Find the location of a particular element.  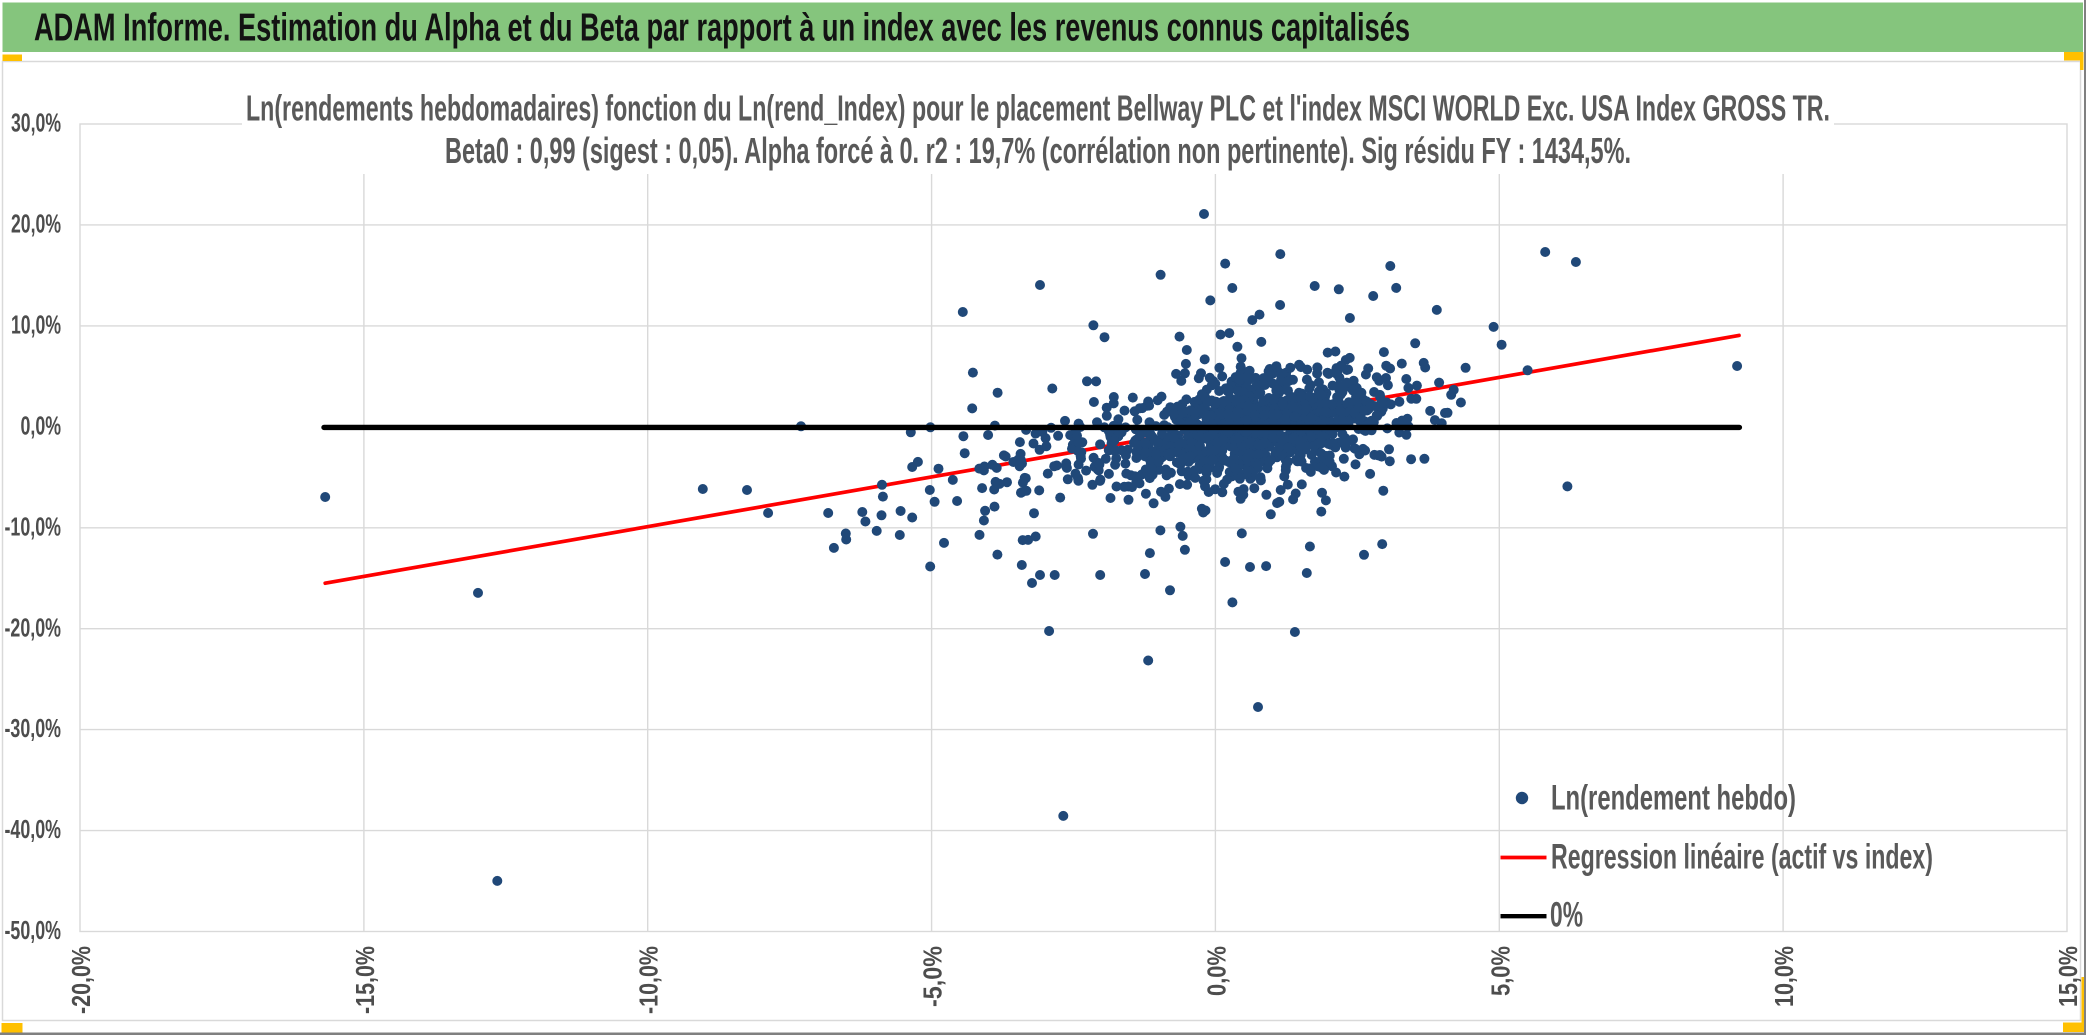

svg-text:Regression linéaire (actif vs: Regression linéaire (actif vs index) is located at coordinates (1742, 856).